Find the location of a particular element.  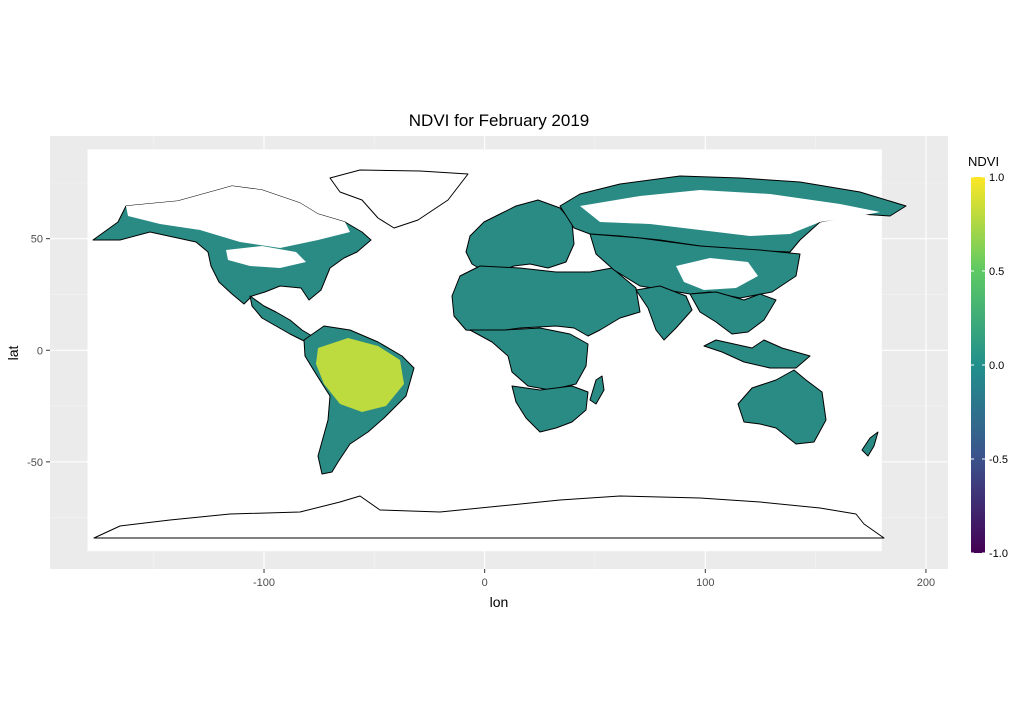

x-axis-title: lon is located at coordinates (499, 602).